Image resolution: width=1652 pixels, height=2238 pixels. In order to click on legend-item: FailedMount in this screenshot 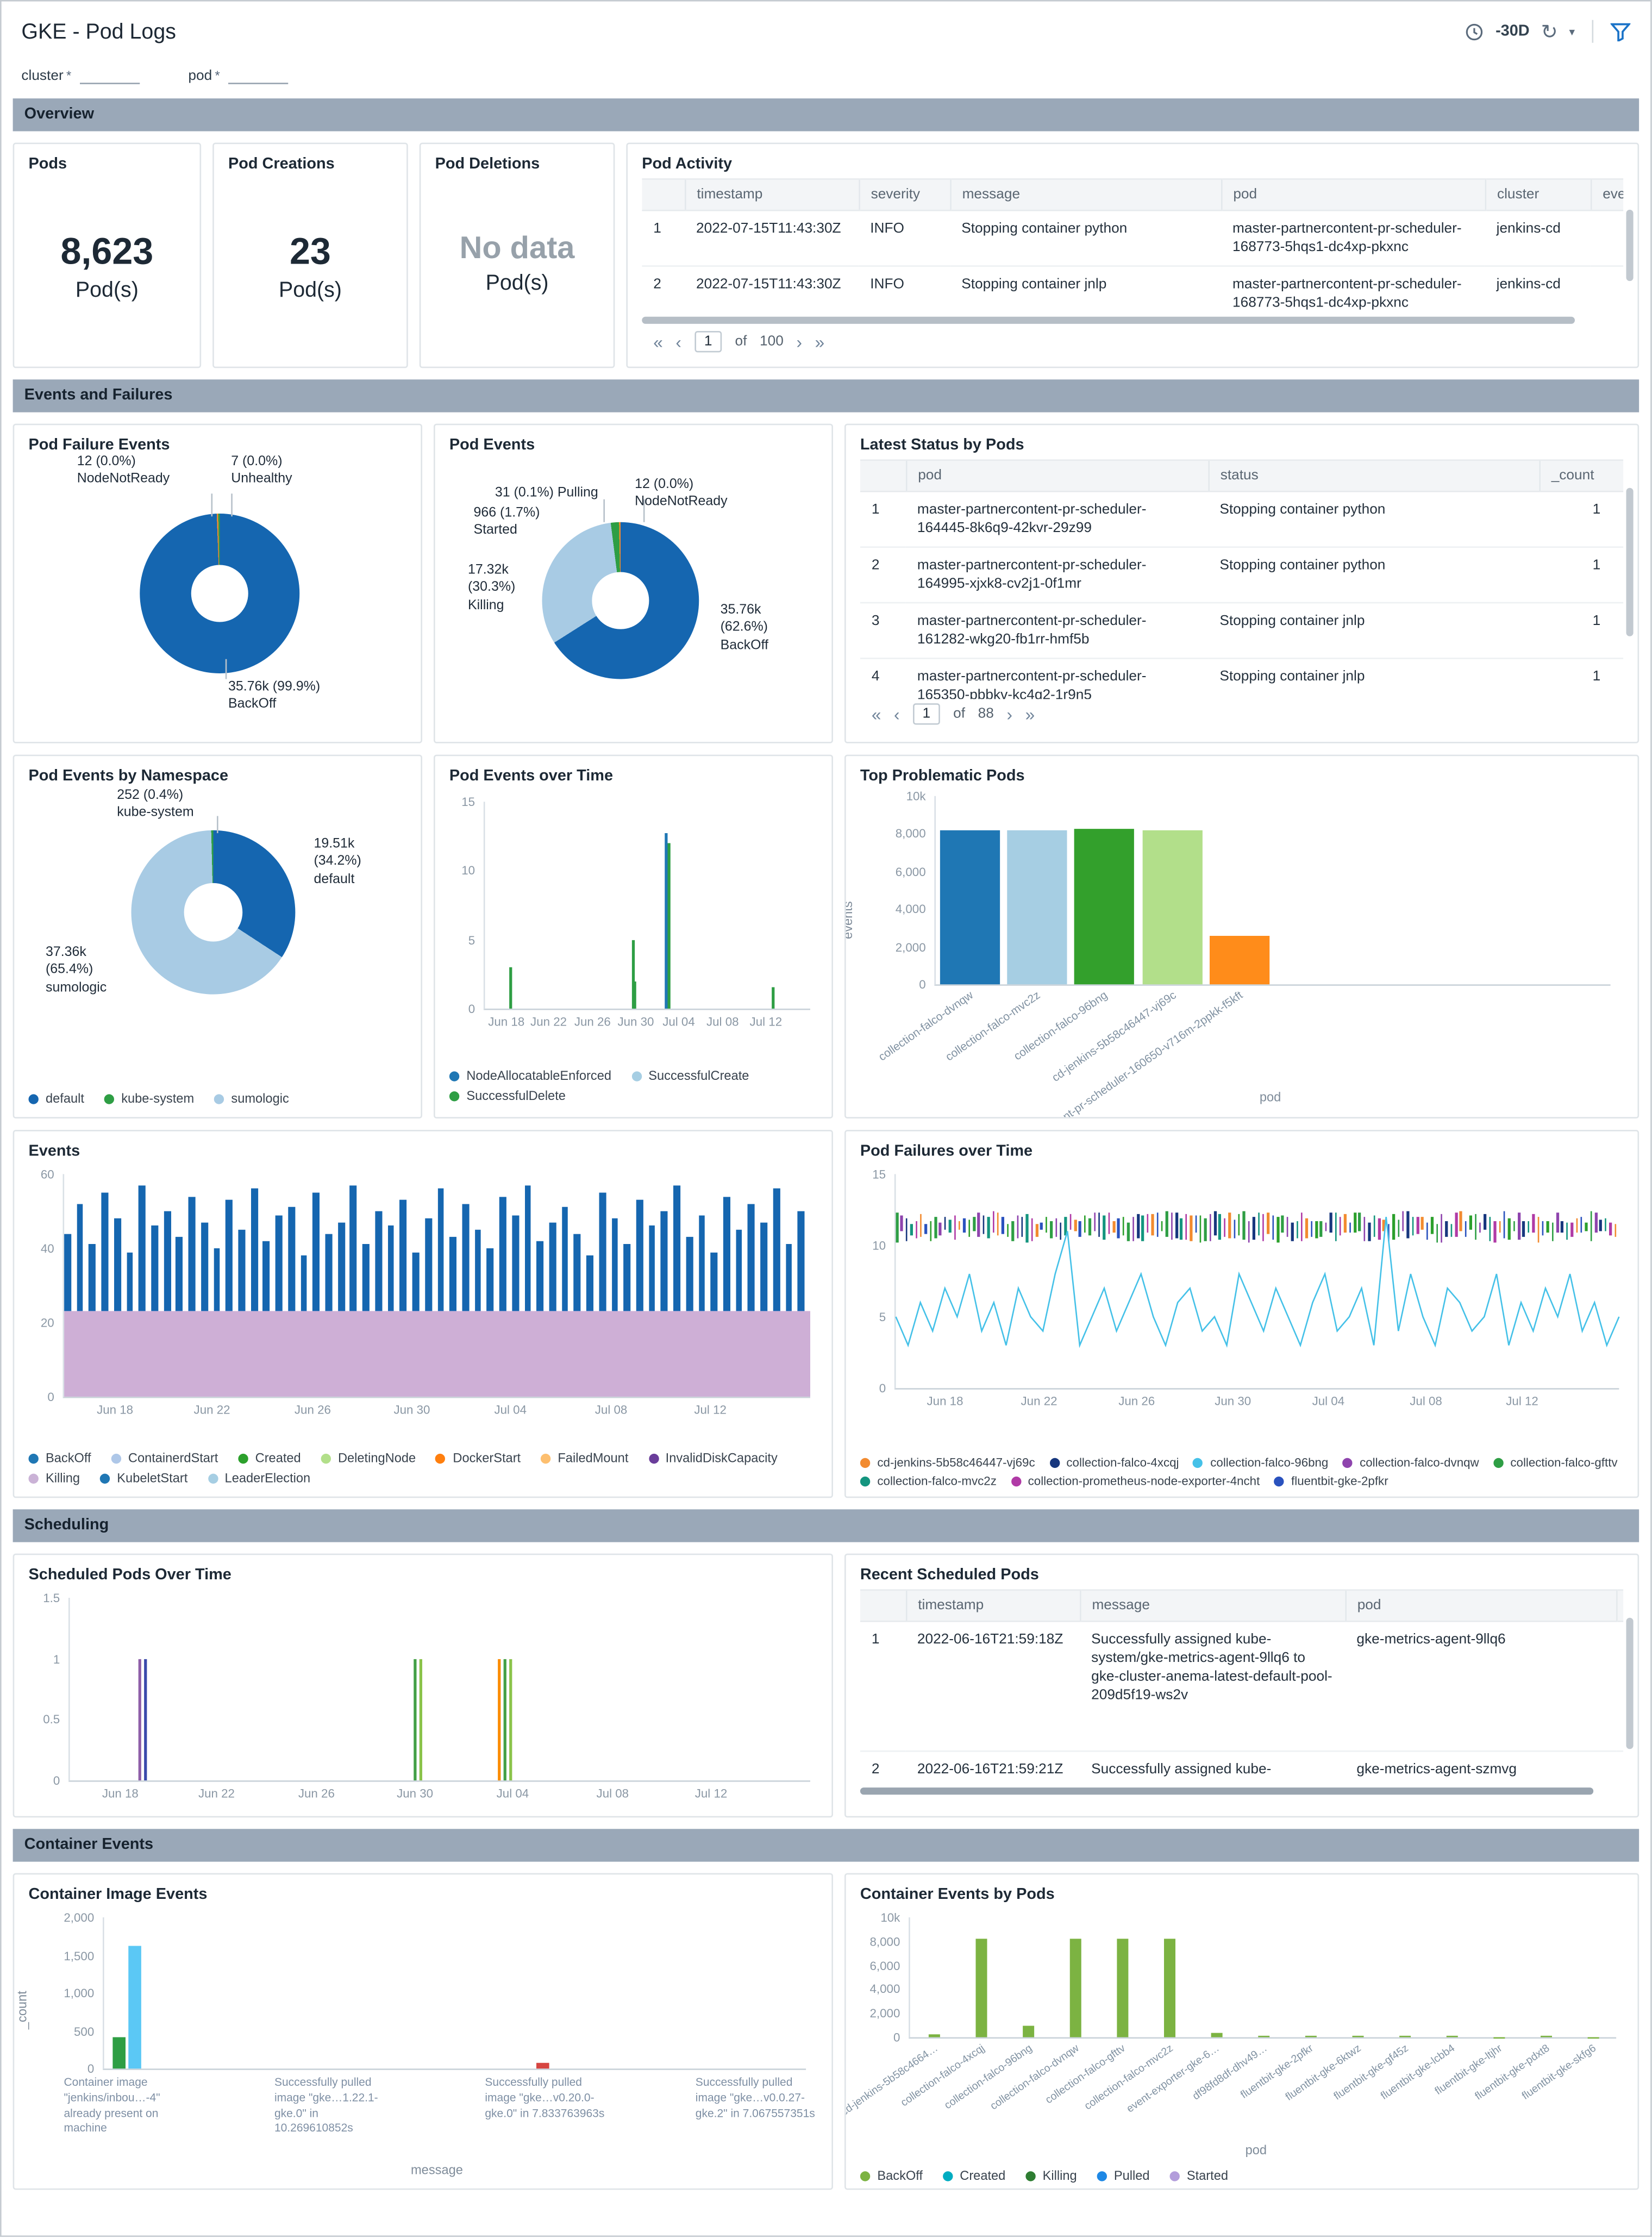, I will do `click(584, 1458)`.